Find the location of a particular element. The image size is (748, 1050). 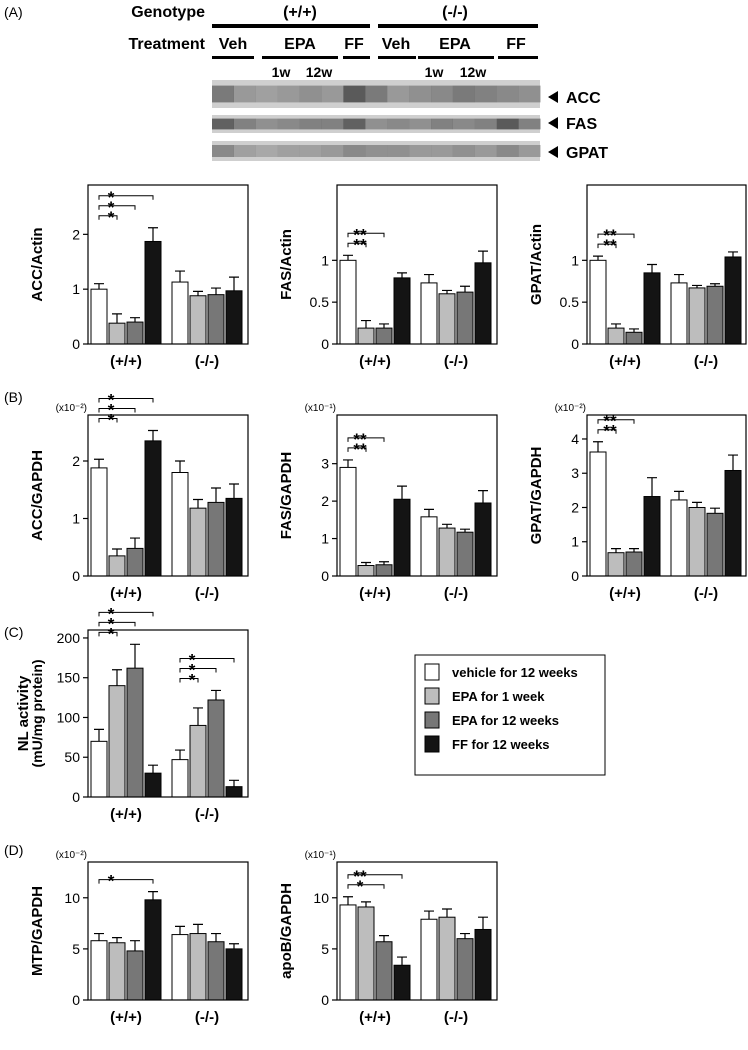

scale-label: (x10⁻¹) is located at coordinates (320, 408).